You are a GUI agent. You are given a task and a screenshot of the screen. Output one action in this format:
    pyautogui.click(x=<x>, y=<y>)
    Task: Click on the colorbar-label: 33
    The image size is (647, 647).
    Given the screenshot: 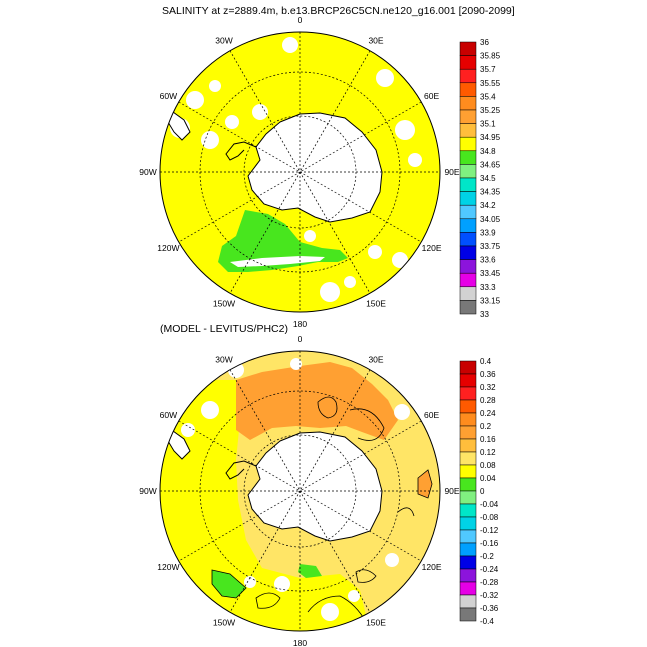 What is the action you would take?
    pyautogui.click(x=484, y=314)
    